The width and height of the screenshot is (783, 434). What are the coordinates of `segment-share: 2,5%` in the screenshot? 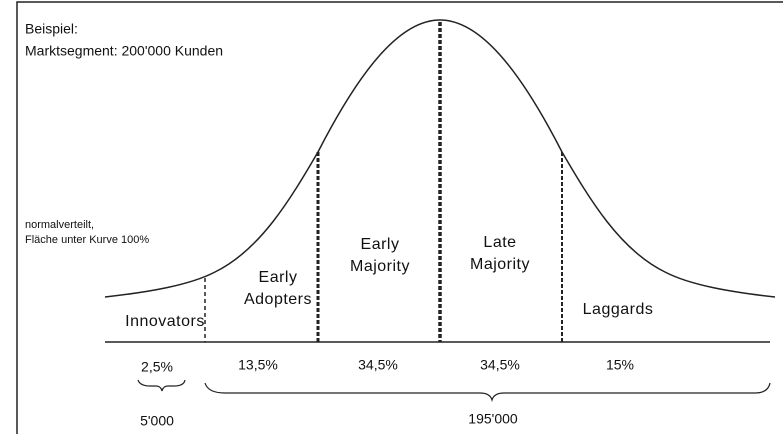 It's located at (157, 367).